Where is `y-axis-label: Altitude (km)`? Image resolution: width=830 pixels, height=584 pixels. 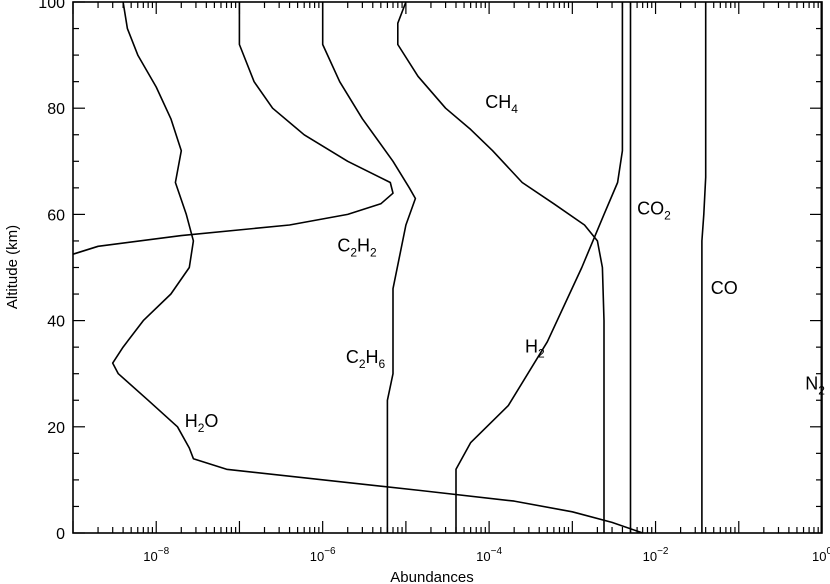
y-axis-label: Altitude (km) is located at coordinates (12, 267).